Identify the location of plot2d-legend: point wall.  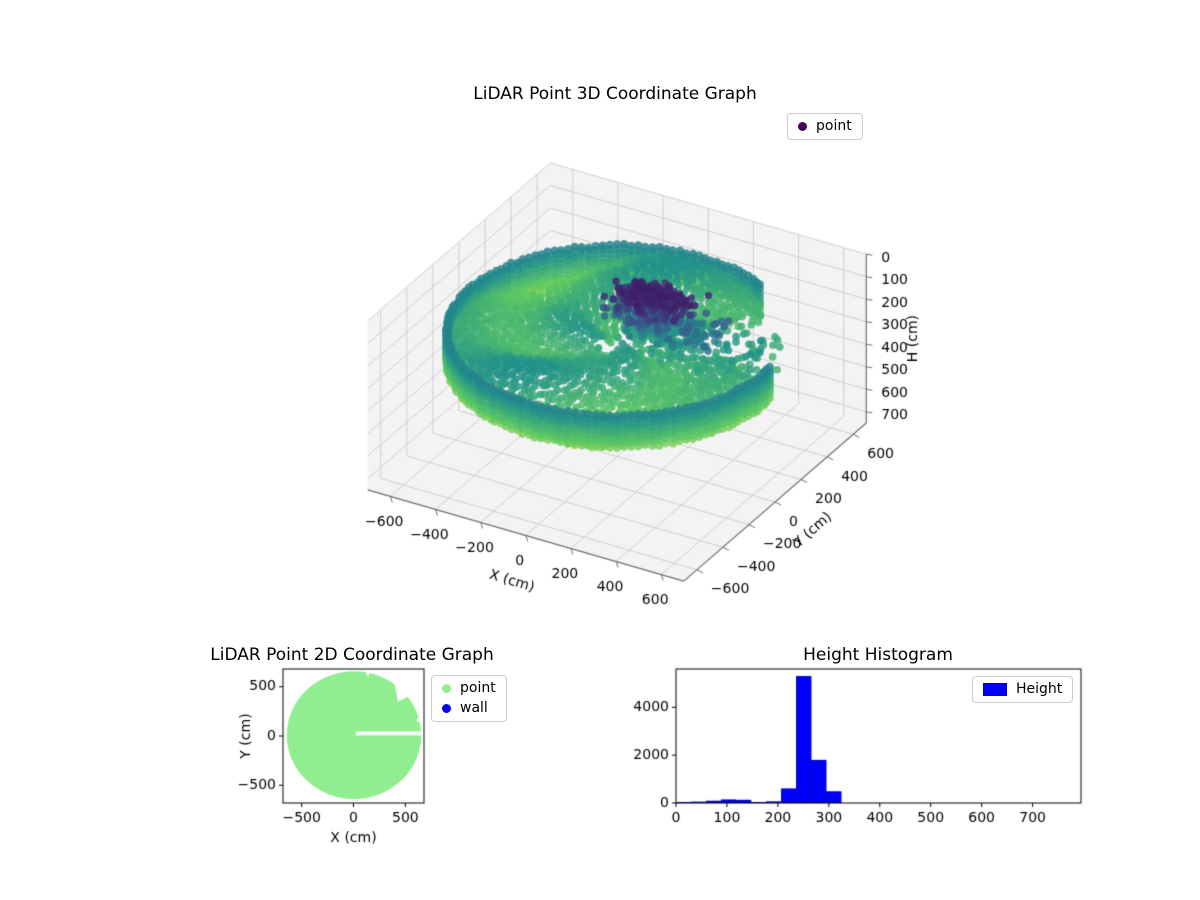
(469, 698).